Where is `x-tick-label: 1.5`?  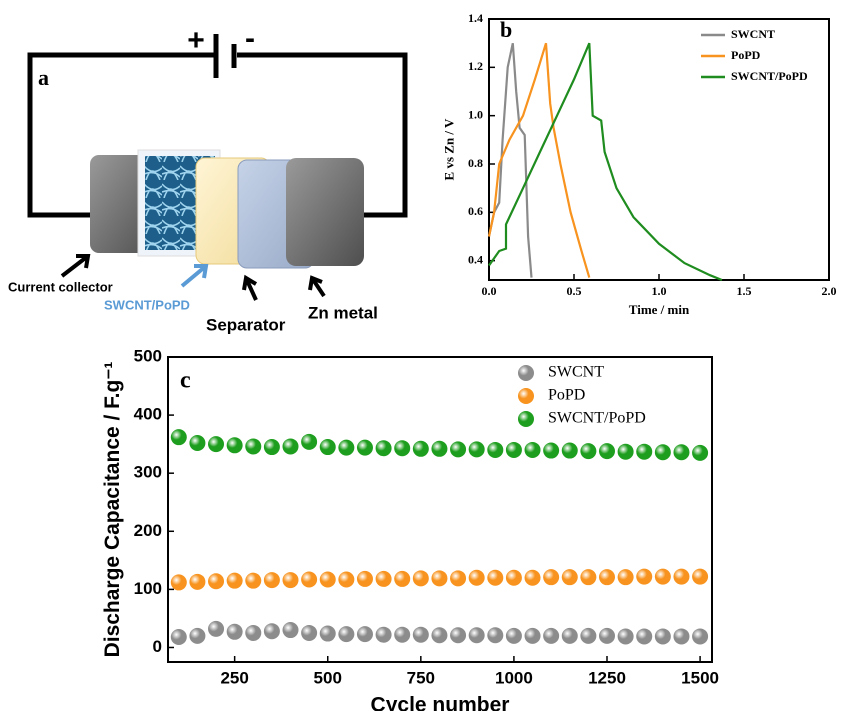
x-tick-label: 1.5 is located at coordinates (744, 291).